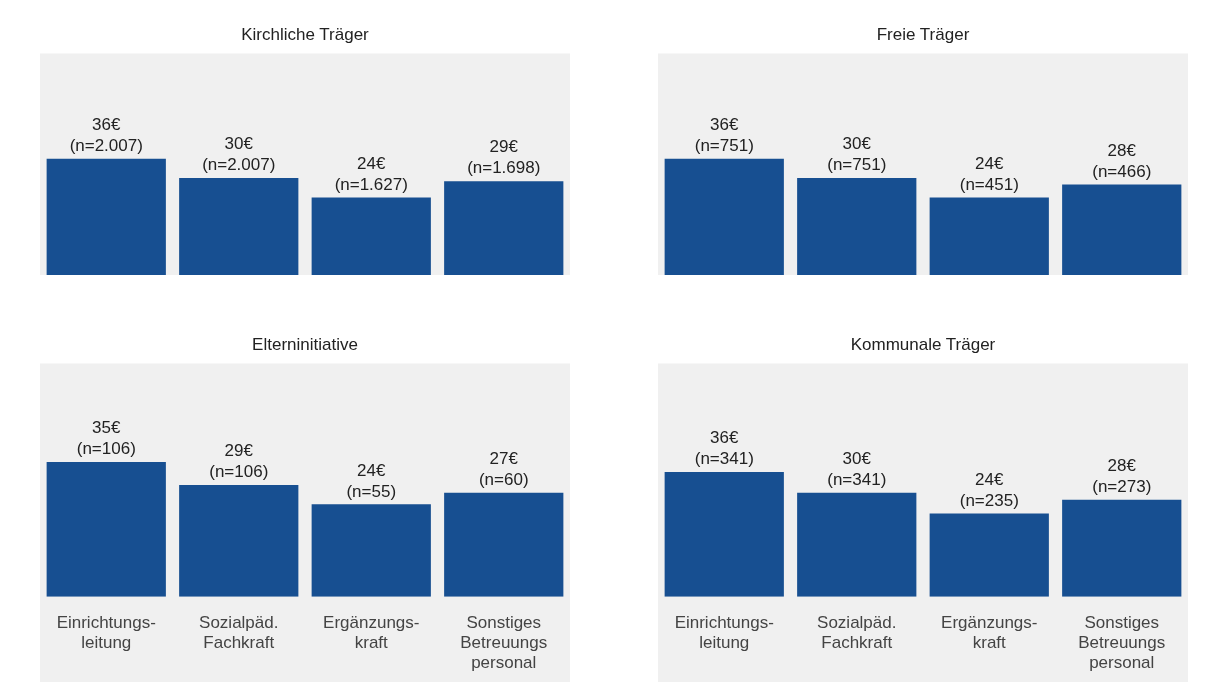 The width and height of the screenshot is (1209, 682). What do you see at coordinates (305, 34) in the screenshot?
I see `chart-title: Kirchliche Träger` at bounding box center [305, 34].